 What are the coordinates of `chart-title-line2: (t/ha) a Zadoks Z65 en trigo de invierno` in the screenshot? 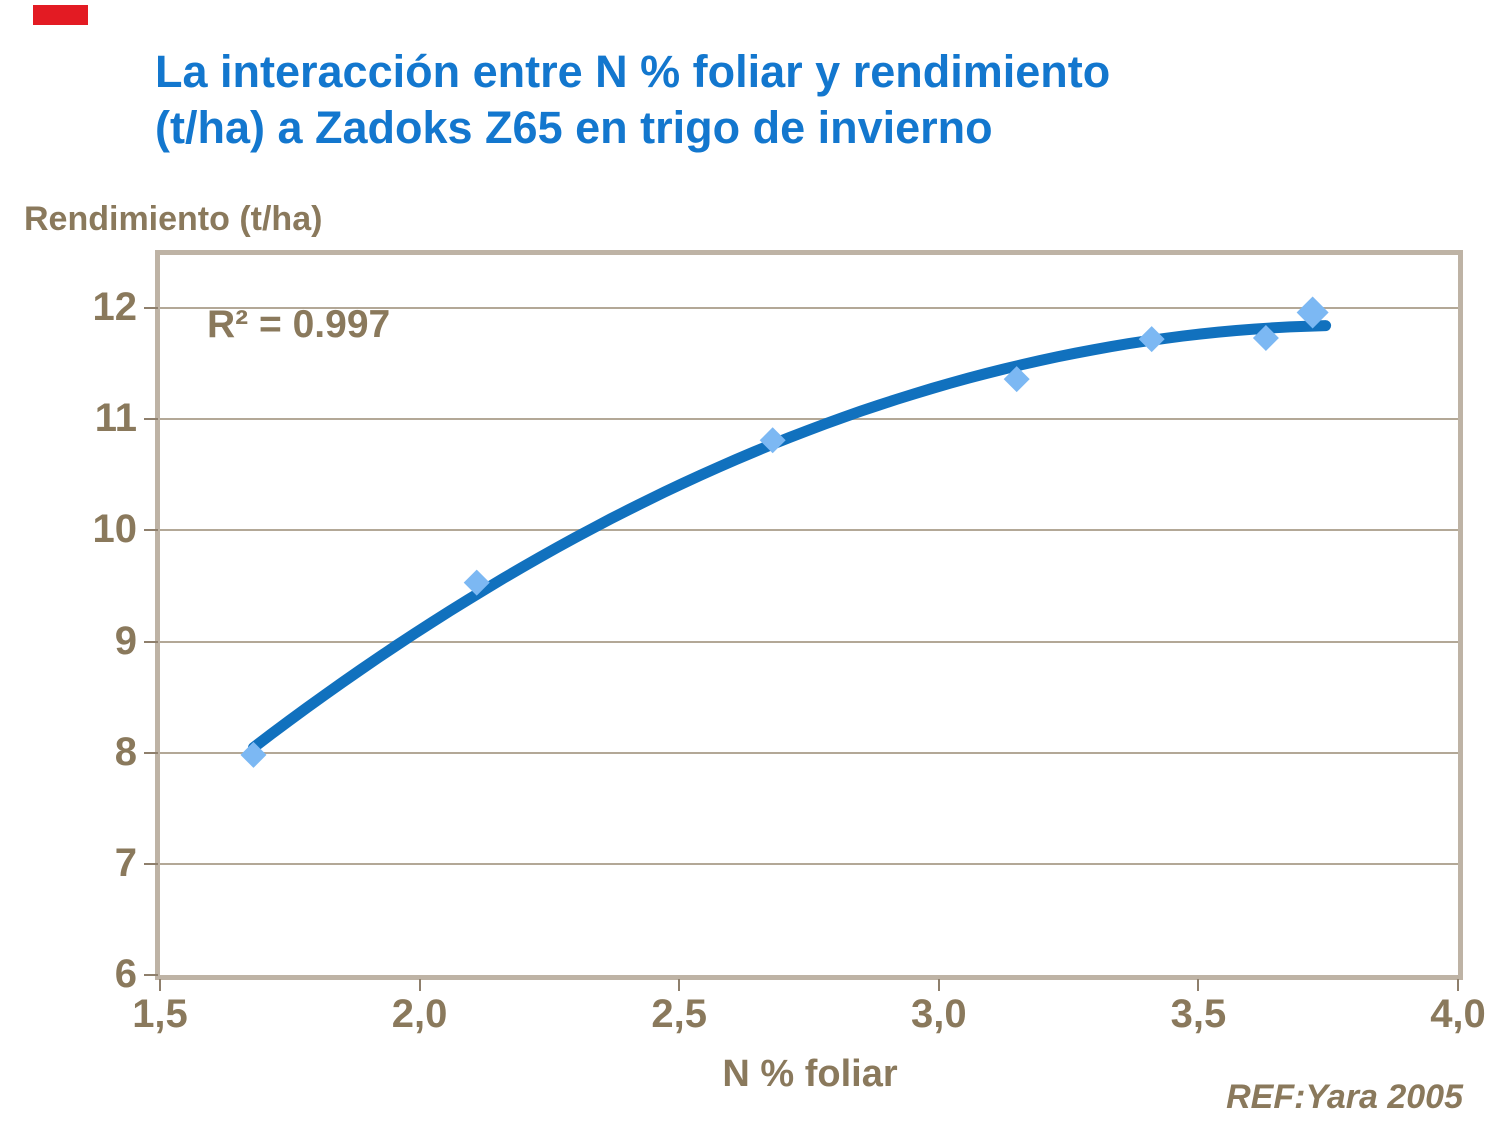 It's located at (574, 127).